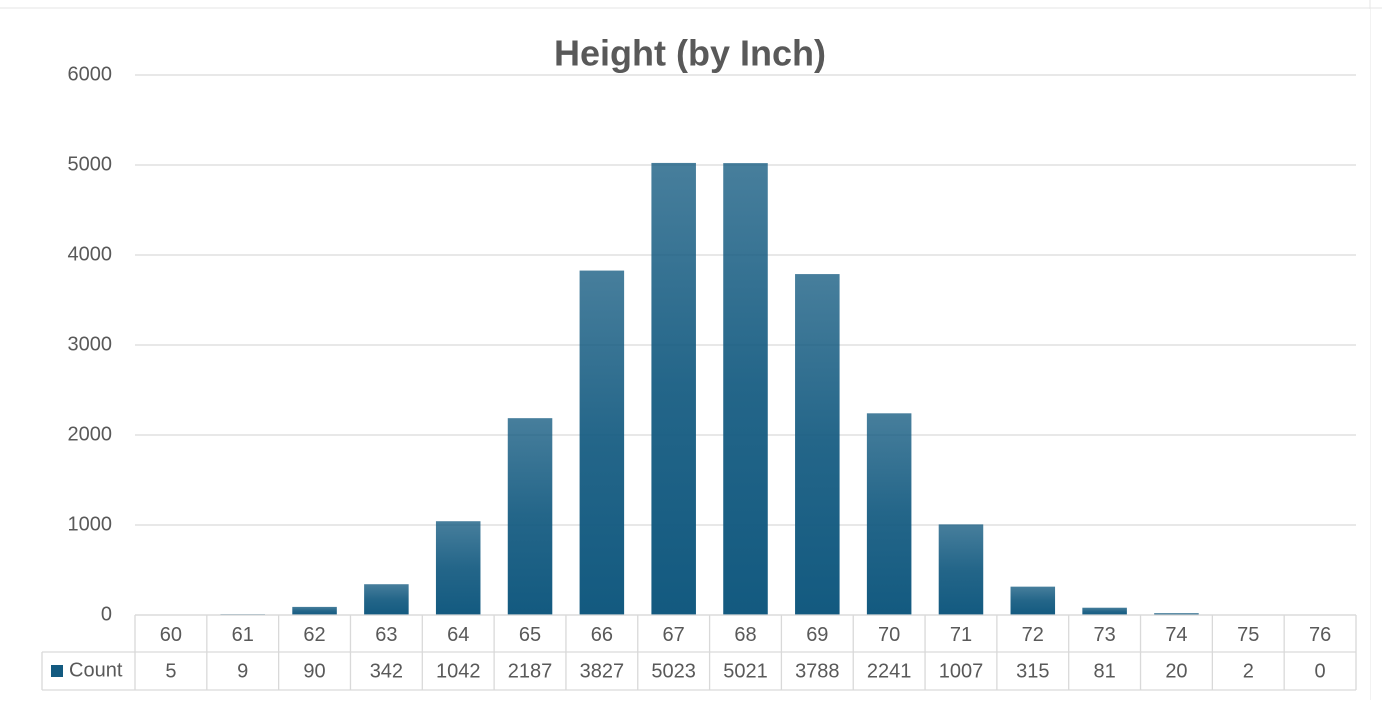 The width and height of the screenshot is (1382, 705). Describe the element at coordinates (1032, 671) in the screenshot. I see `table-value: 315` at that location.